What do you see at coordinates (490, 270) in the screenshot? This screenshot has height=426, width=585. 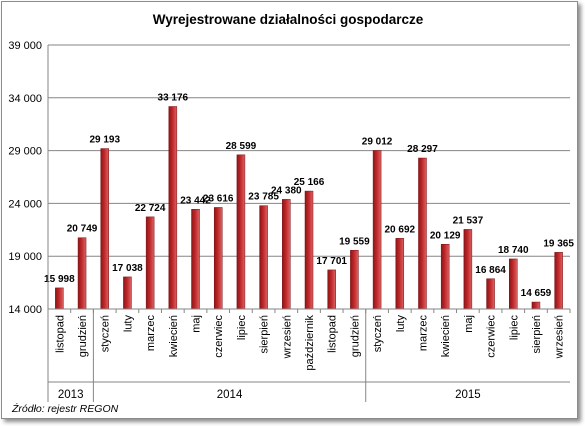 I see `data-label: 16 864` at bounding box center [490, 270].